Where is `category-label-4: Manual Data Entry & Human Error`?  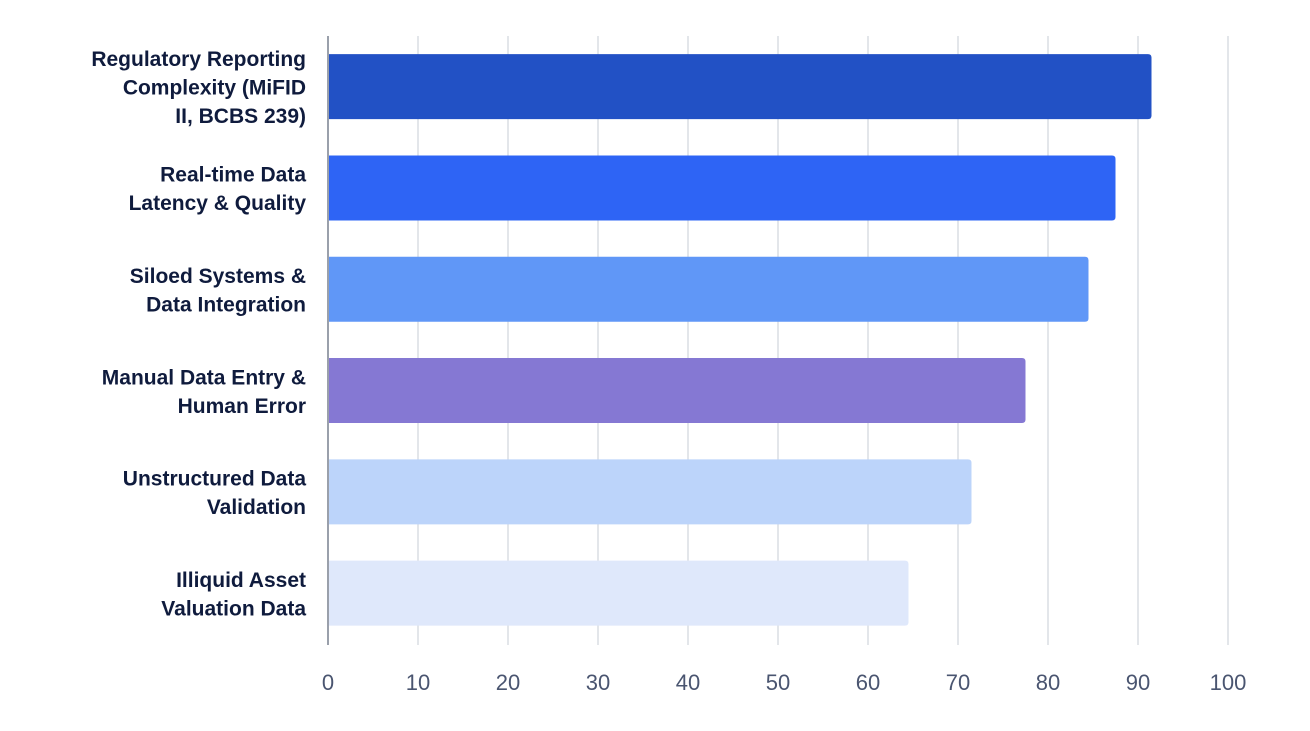 category-label-4: Manual Data Entry & Human Error is located at coordinates (204, 392).